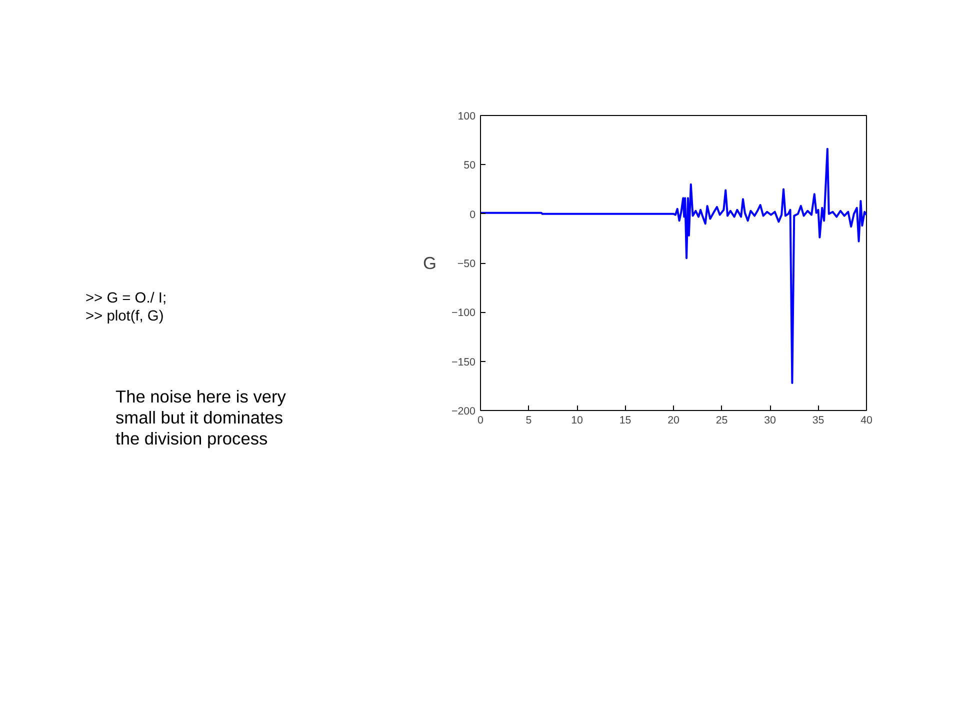 The width and height of the screenshot is (959, 715). I want to click on y-tick-label: 100, so click(467, 116).